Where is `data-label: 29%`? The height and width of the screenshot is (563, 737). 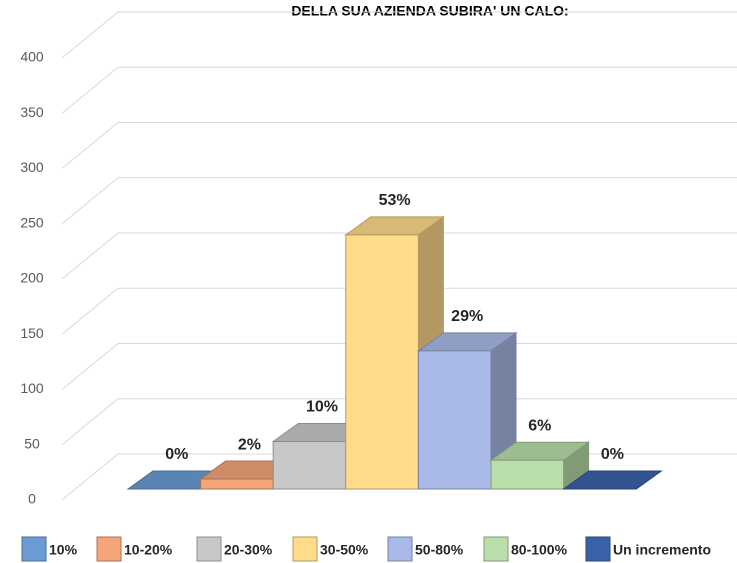 data-label: 29% is located at coordinates (467, 316).